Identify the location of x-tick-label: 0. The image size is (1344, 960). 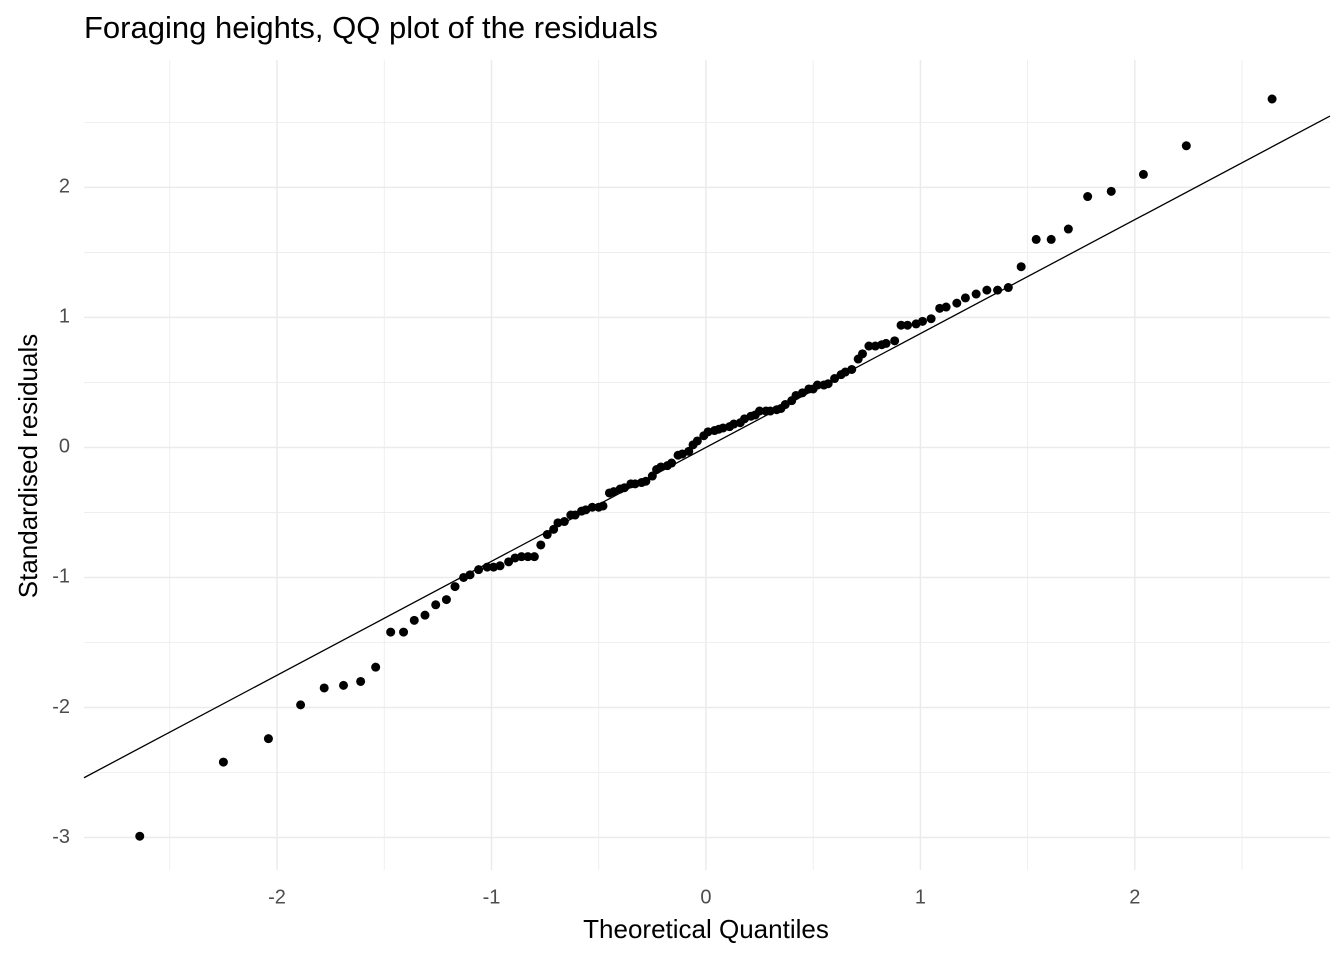
(705, 897).